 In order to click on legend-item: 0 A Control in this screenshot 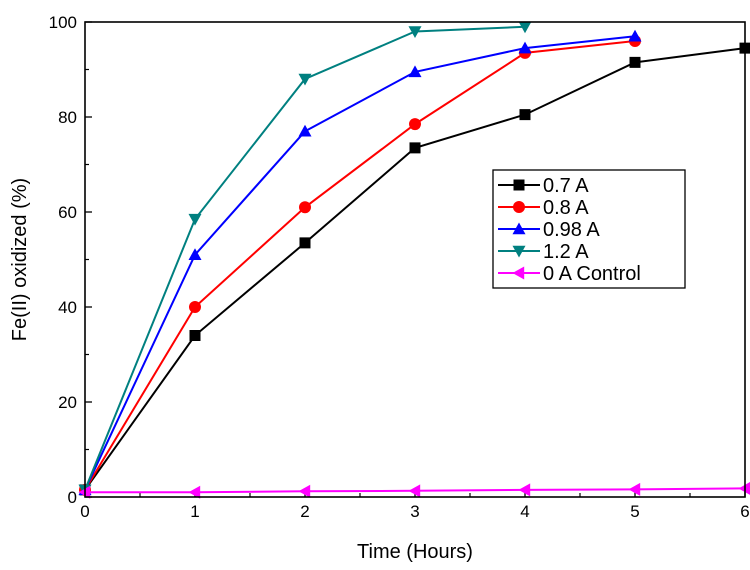, I will do `click(569, 274)`.